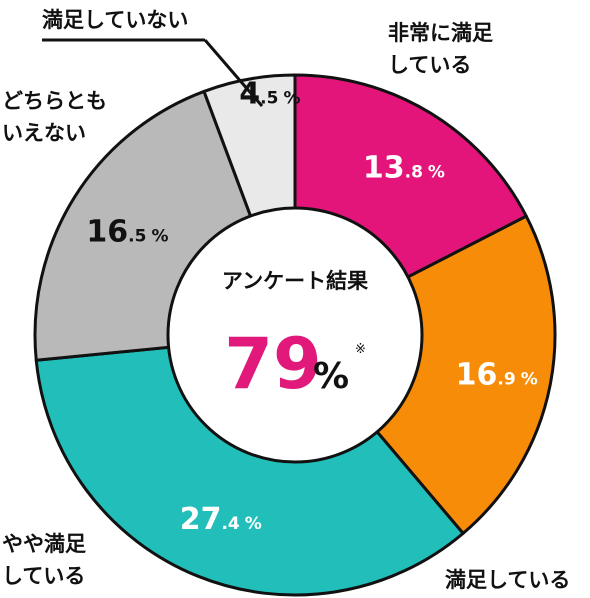 Image resolution: width=590 pixels, height=598 pixels. What do you see at coordinates (497, 375) in the screenshot?
I see `value-label-2: 16.9%` at bounding box center [497, 375].